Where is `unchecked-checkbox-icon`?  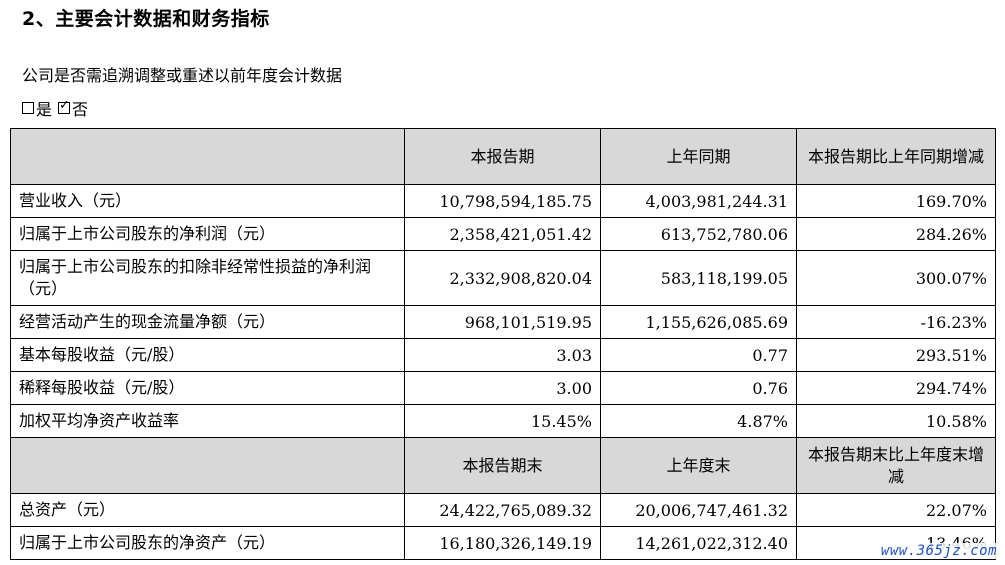
unchecked-checkbox-icon is located at coordinates (28, 108).